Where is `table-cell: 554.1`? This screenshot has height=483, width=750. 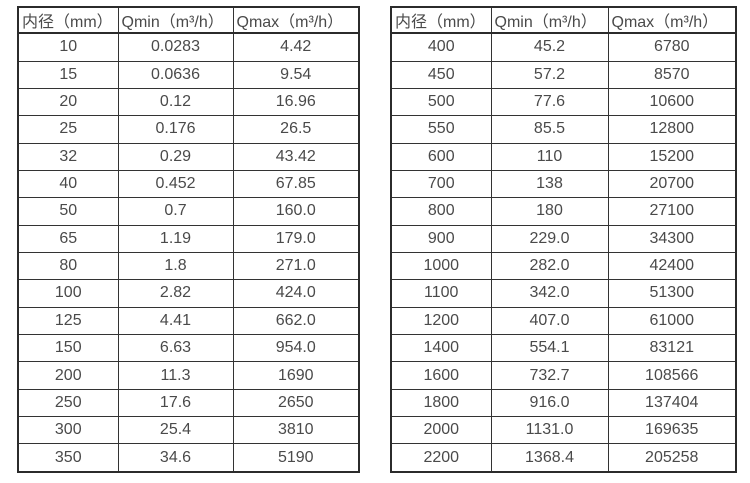 table-cell: 554.1 is located at coordinates (549, 348).